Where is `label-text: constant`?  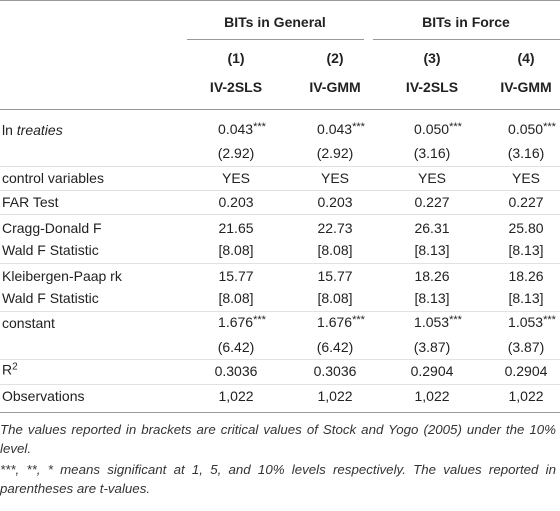
label-text: constant is located at coordinates (28, 323).